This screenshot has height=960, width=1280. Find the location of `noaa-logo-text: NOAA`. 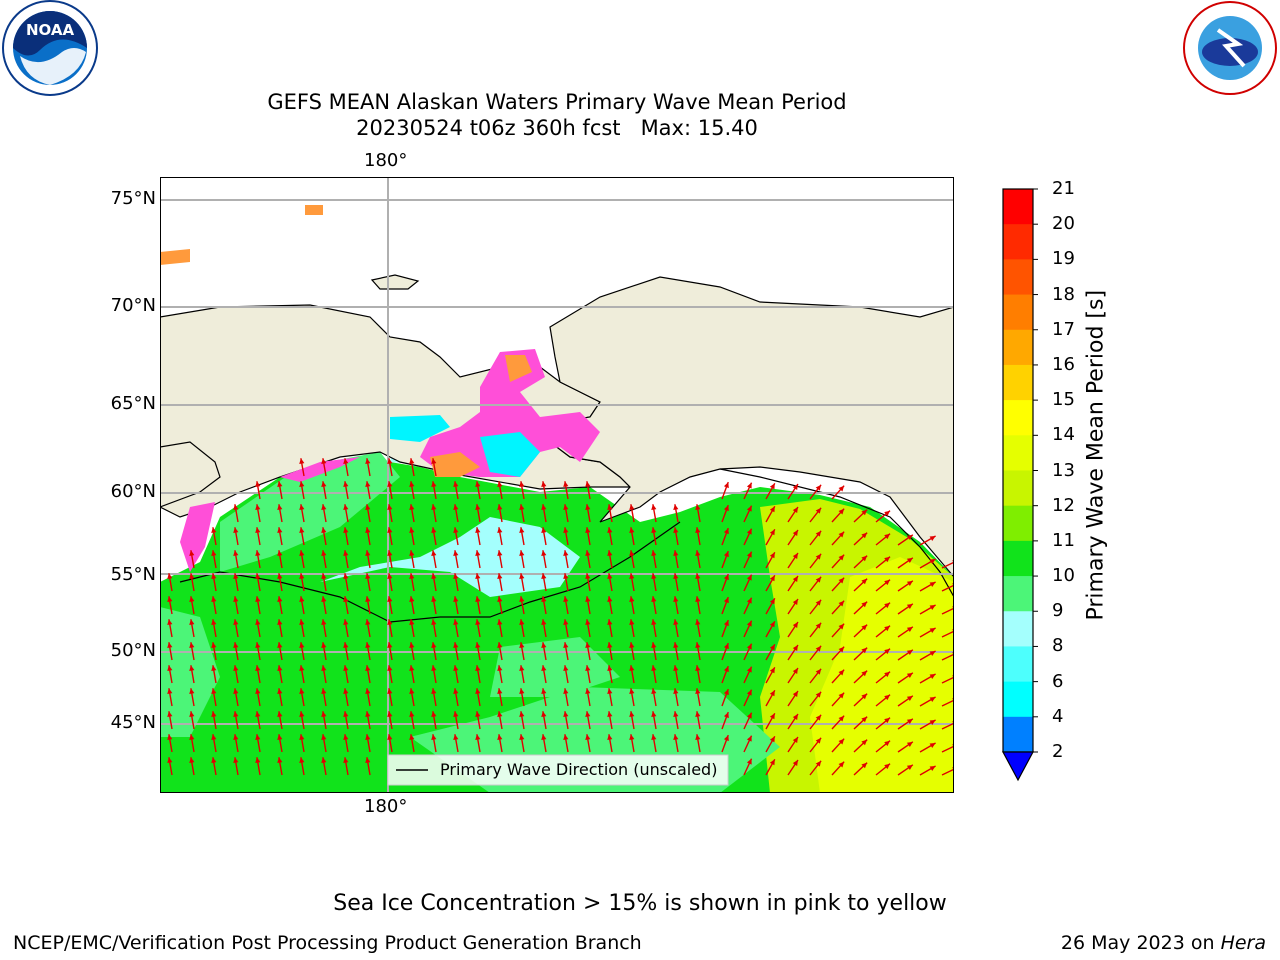

noaa-logo-text: NOAA is located at coordinates (50, 30).